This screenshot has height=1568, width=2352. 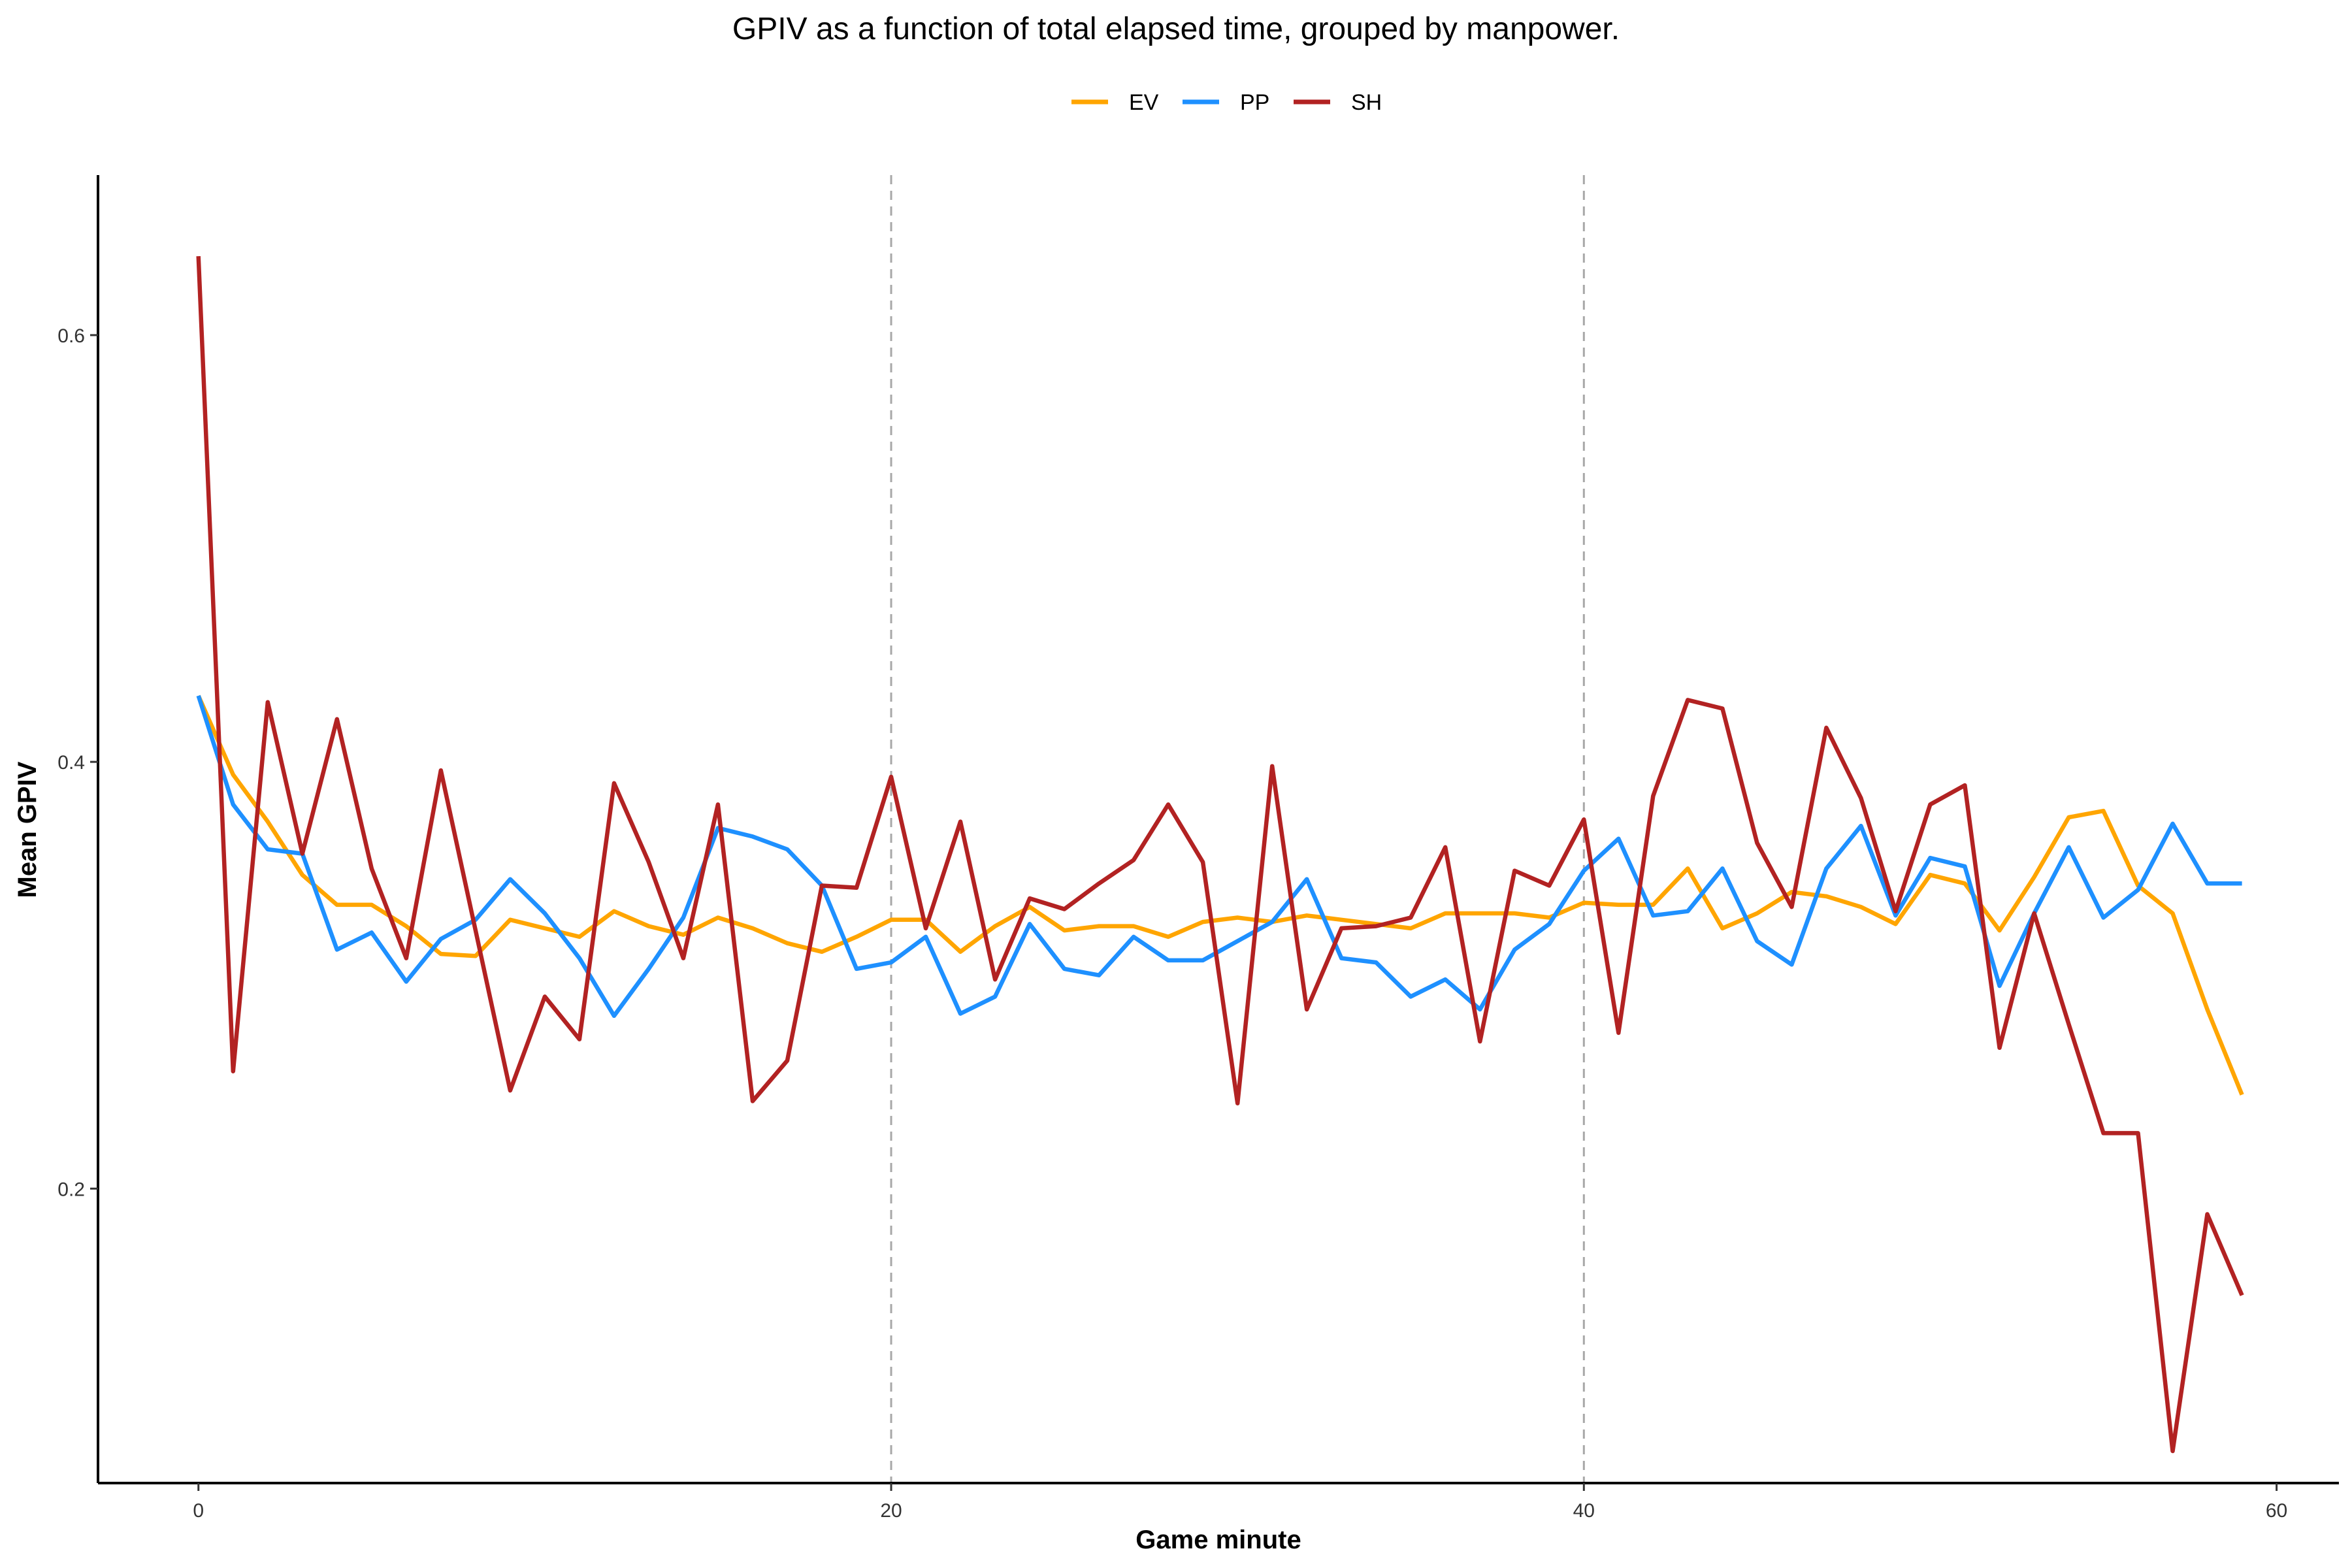 What do you see at coordinates (27, 829) in the screenshot?
I see `y-axis-title: Mean GPIV` at bounding box center [27, 829].